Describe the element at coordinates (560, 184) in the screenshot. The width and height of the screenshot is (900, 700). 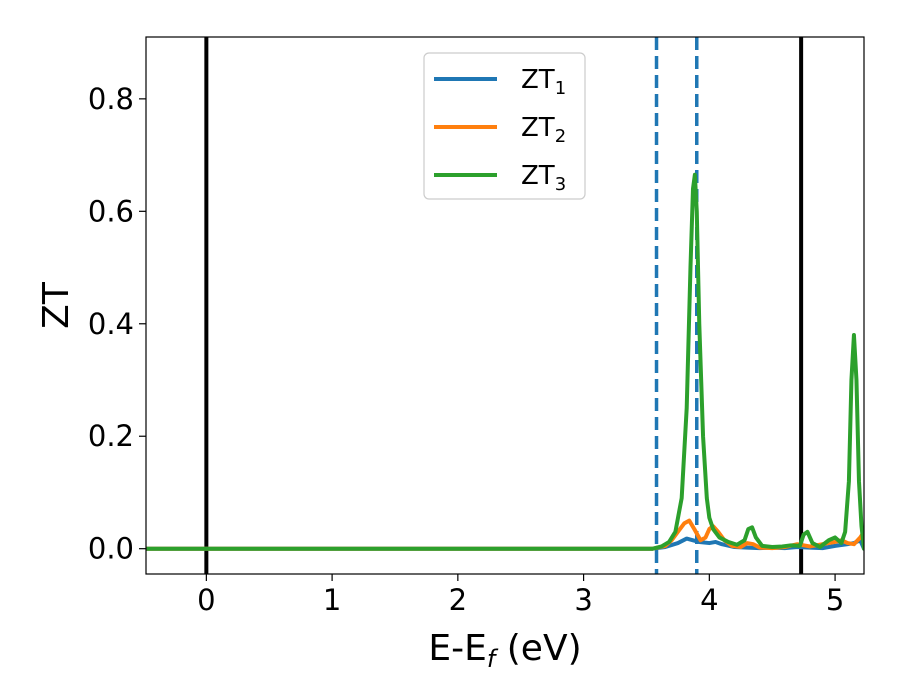
I see `legend-label-sub: 3` at that location.